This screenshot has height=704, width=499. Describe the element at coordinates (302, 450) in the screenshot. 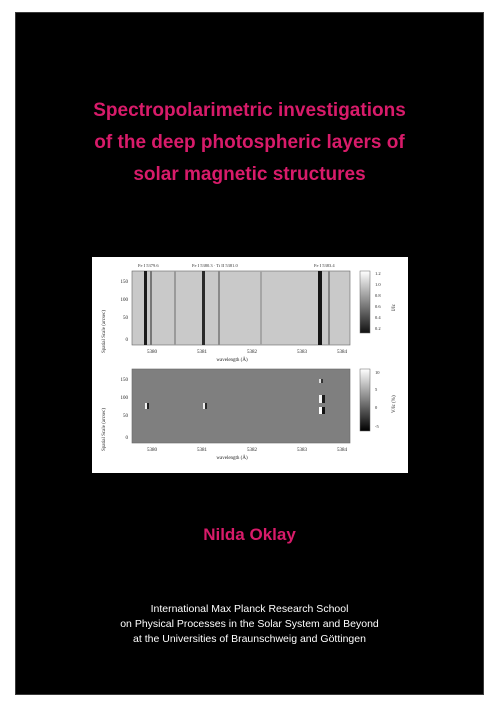

I see `bottom-xtick-5383: 5383` at that location.